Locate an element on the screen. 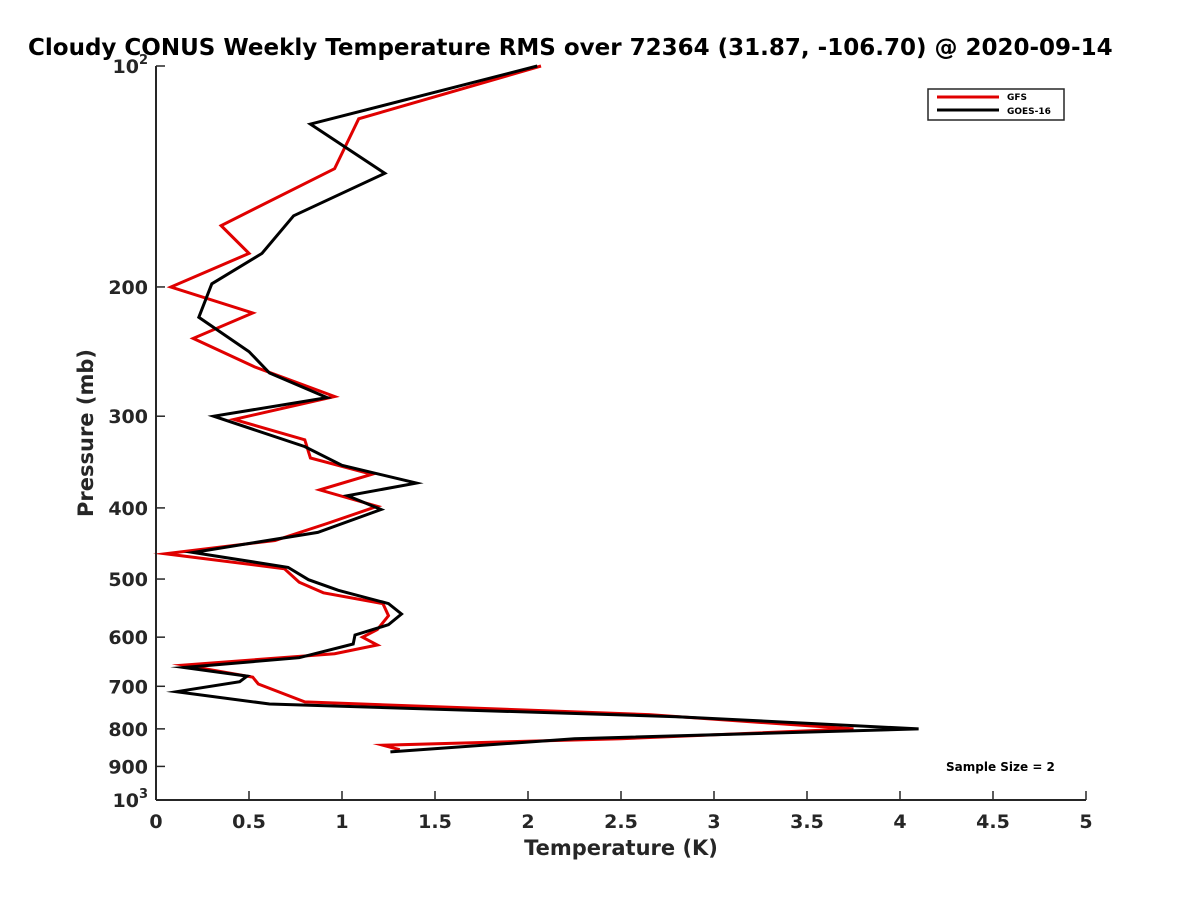 Image resolution: width=1200 pixels, height=900 pixels. x-tick-label: 2 is located at coordinates (527, 822).